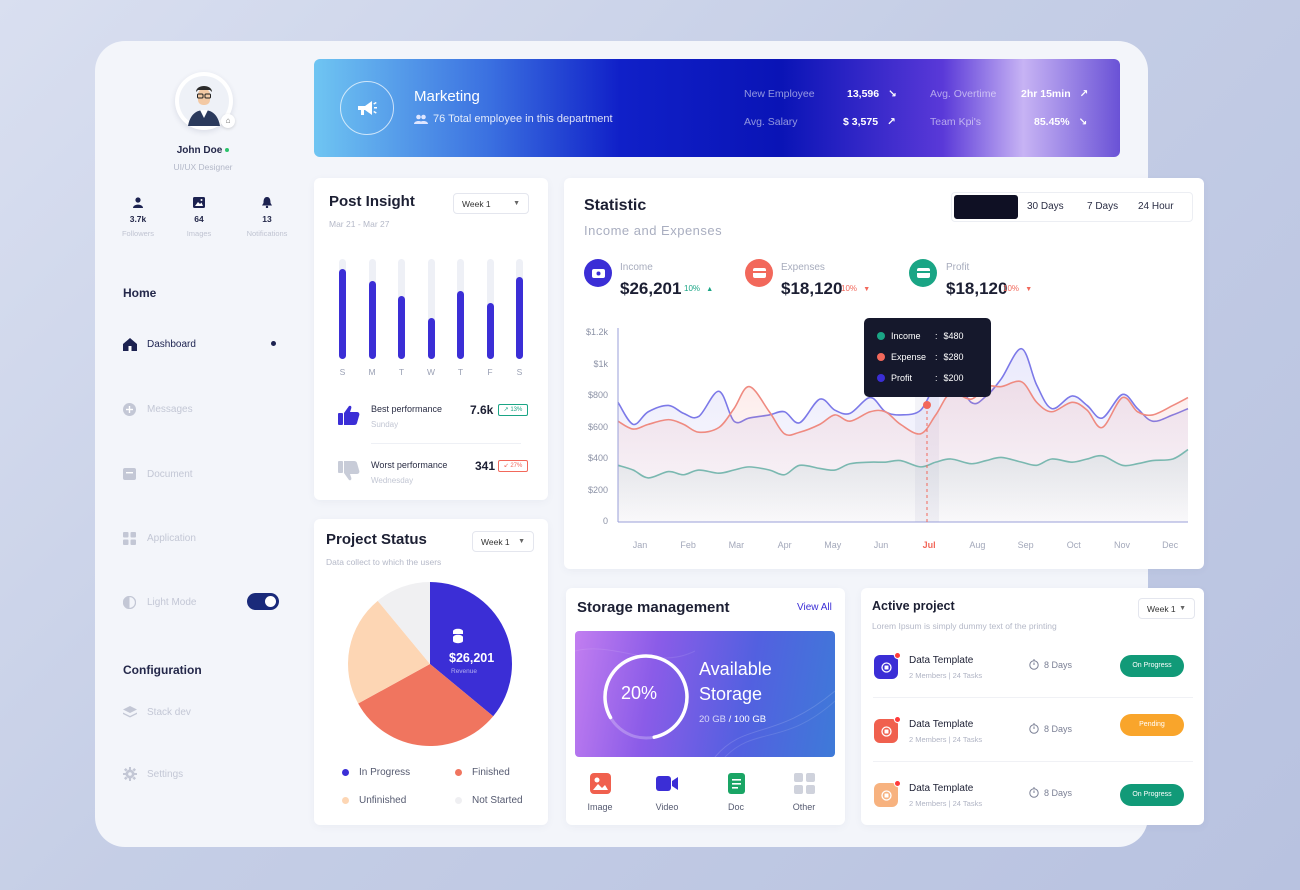 This screenshot has height=890, width=1300. Describe the element at coordinates (263, 601) in the screenshot. I see `light-mode-toggle` at that location.